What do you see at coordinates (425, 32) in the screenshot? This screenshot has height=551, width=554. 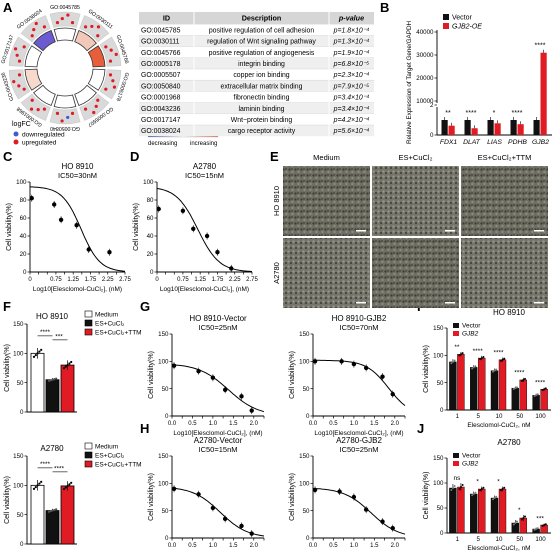 I see `y-tick-label: 40000` at bounding box center [425, 32].